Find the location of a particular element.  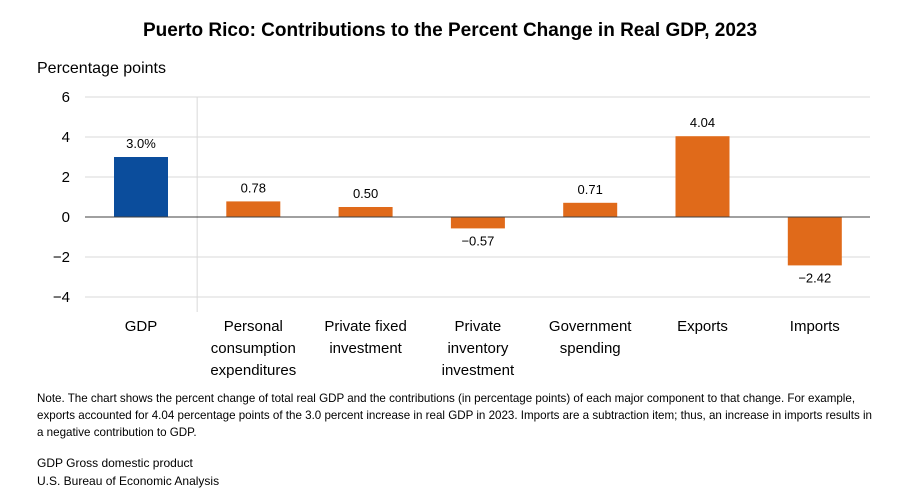

y-tick-label: −2 is located at coordinates (61, 257).